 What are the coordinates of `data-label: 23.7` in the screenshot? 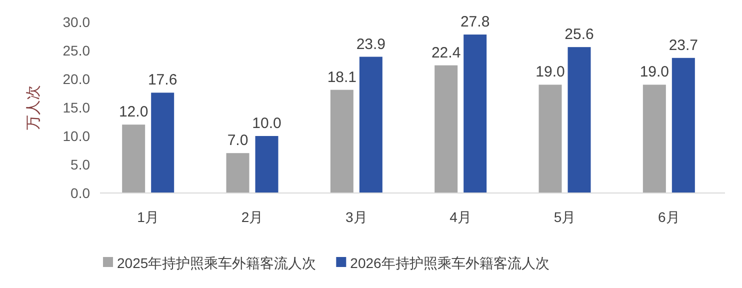 It's located at (683, 45).